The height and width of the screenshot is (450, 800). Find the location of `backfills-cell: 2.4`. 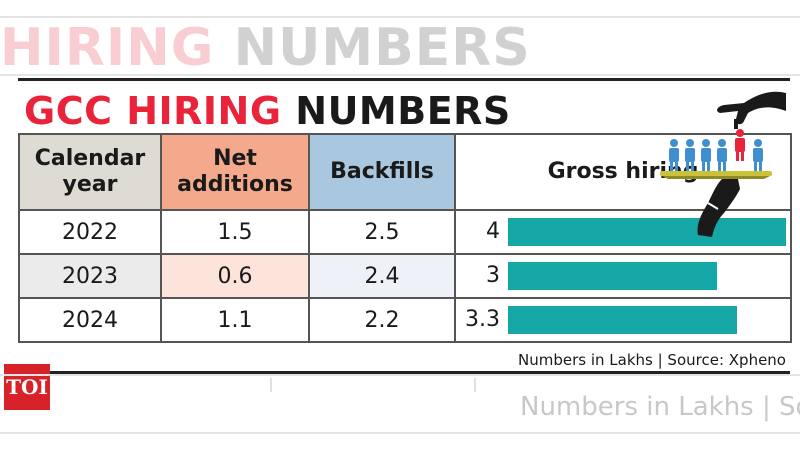

backfills-cell: 2.4 is located at coordinates (382, 276).